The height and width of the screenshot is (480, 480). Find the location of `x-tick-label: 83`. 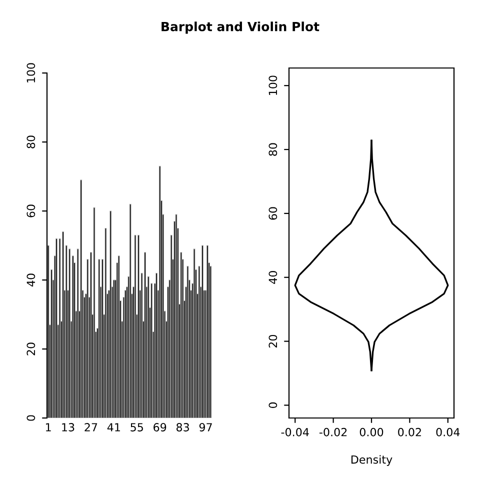

x-tick-label: 83 is located at coordinates (182, 427).